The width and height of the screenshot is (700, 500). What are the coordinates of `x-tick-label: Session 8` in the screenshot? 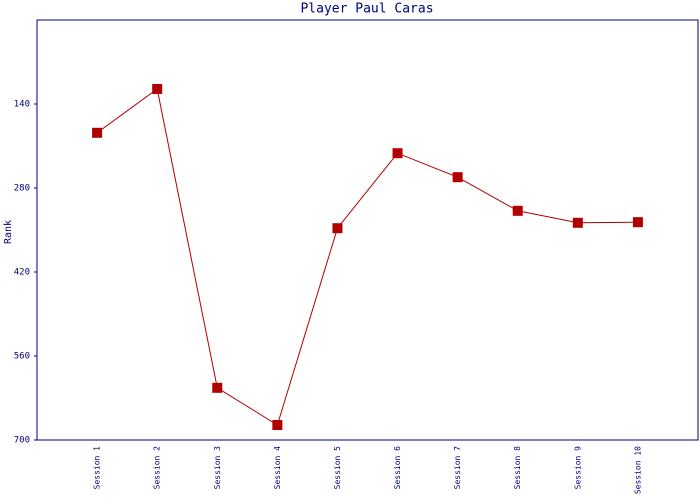 It's located at (517, 468).